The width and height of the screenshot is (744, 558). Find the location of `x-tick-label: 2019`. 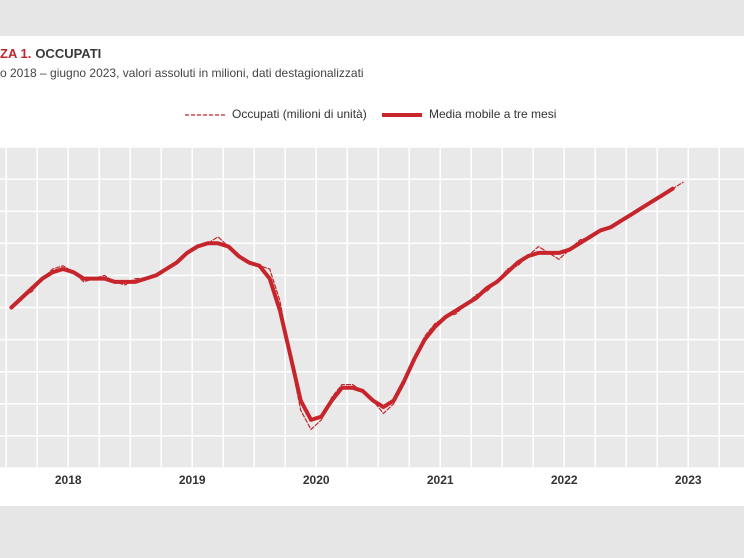

x-tick-label: 2019 is located at coordinates (192, 480).